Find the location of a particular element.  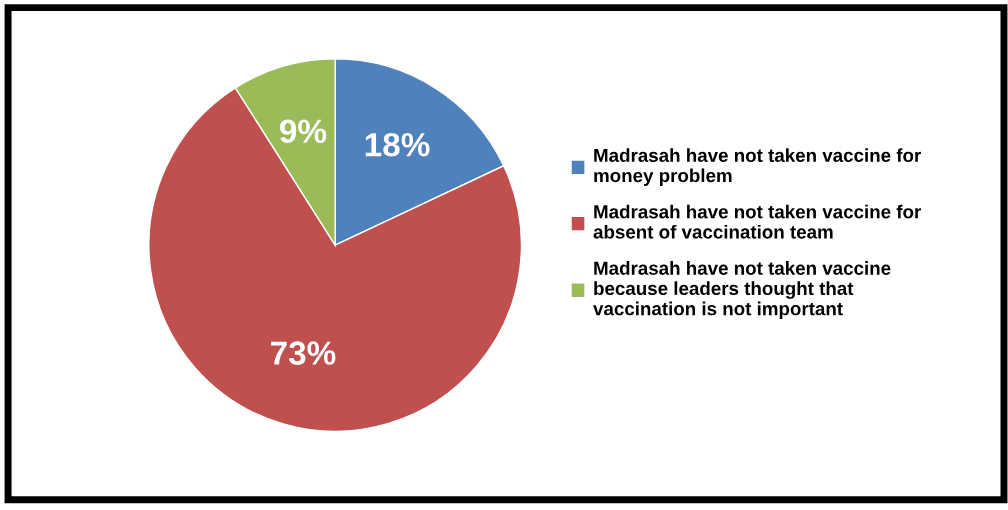

legend-label: Madrasah have not taken vaccine for absent of vaccination team is located at coordinates (757, 221).